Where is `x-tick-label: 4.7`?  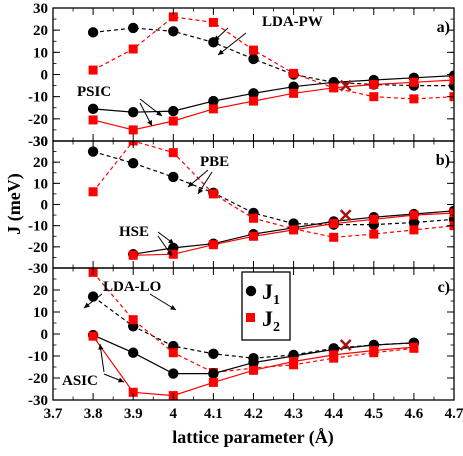
x-tick-label: 4.7 is located at coordinates (454, 414).